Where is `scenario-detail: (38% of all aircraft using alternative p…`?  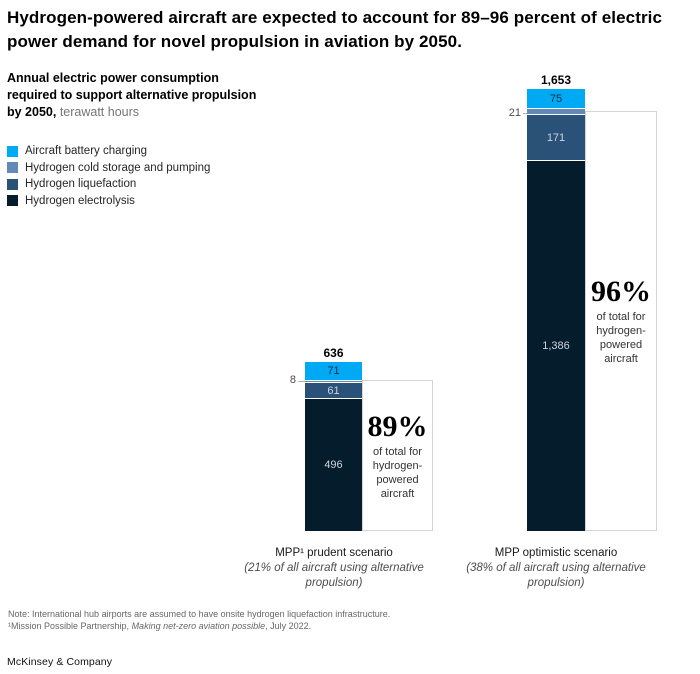 scenario-detail: (38% of all aircraft using alternative p… is located at coordinates (556, 575).